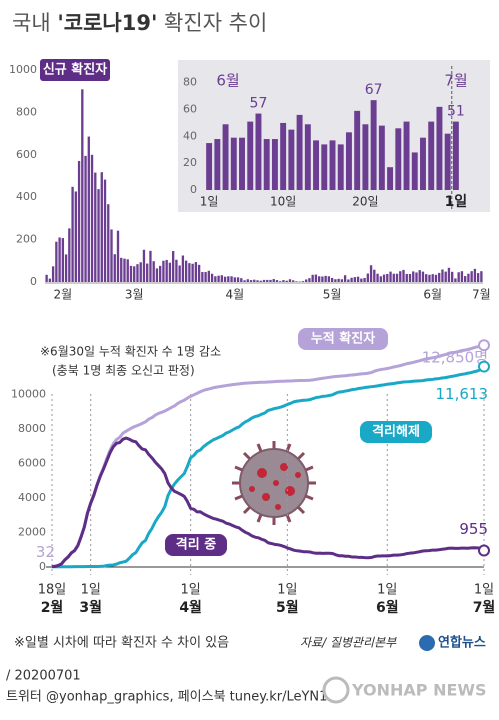 The image size is (499, 720). I want to click on x-tick-label: 6월, so click(432, 295).